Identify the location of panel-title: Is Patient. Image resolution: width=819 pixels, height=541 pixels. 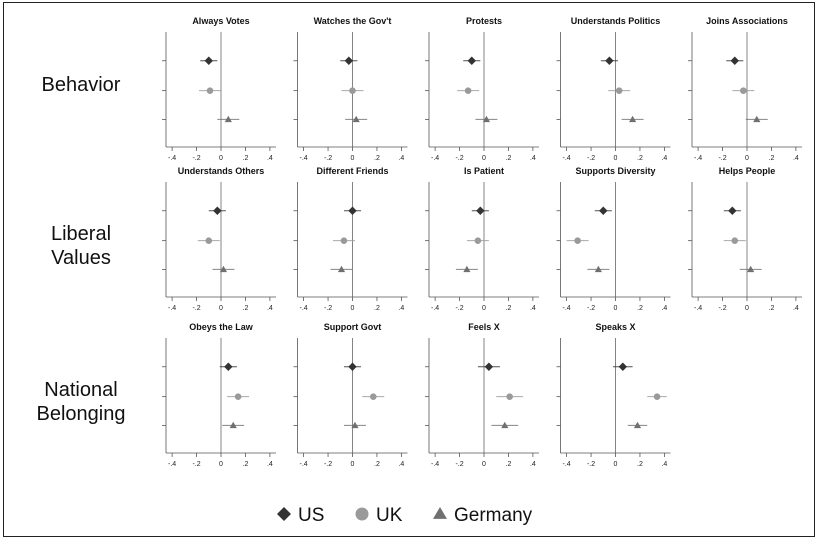
(484, 171).